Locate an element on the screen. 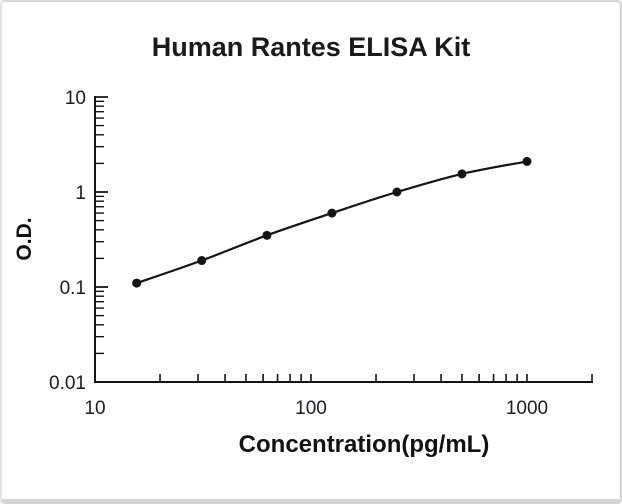  y-tick-label: 1 is located at coordinates (80, 193).